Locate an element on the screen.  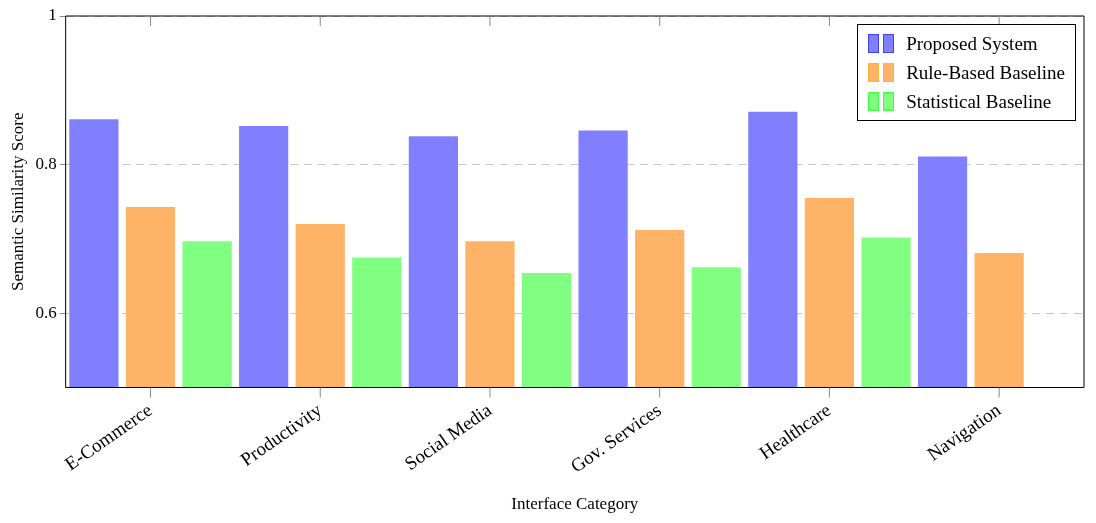
y-axis-title: Semantic Similarity Score is located at coordinates (17, 201).